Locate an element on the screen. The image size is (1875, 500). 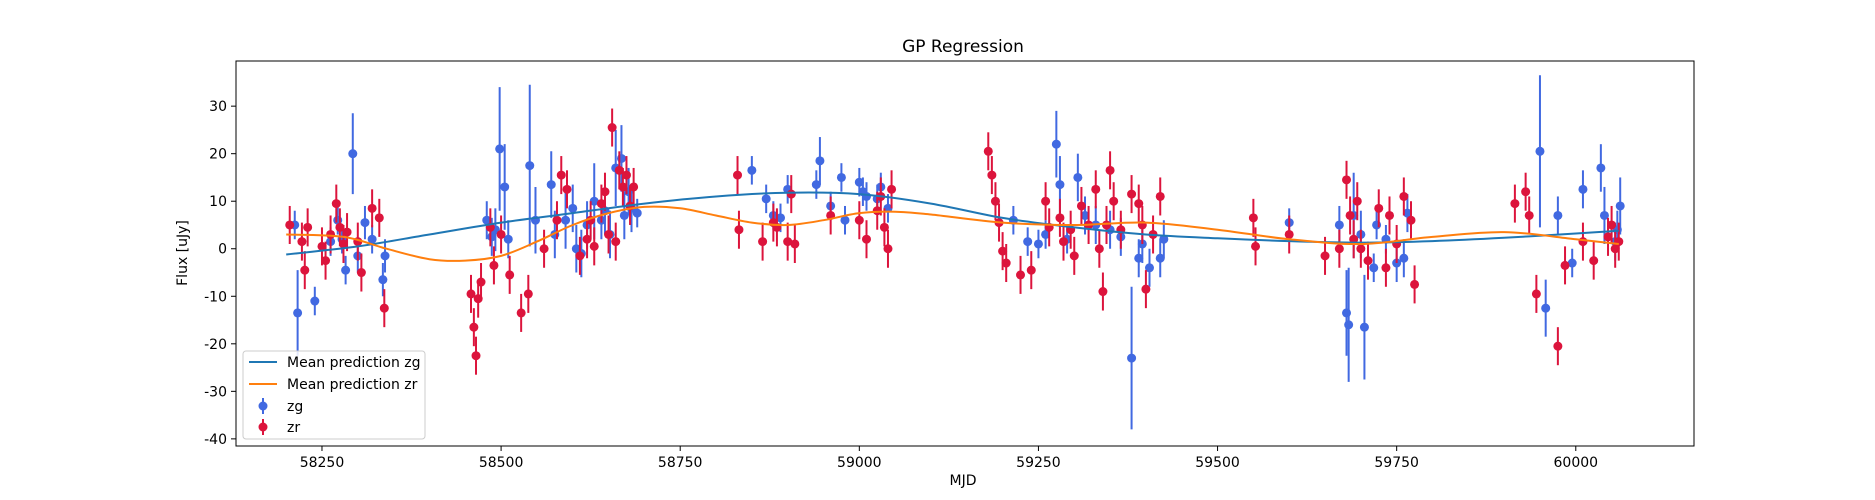
legend-entry-zr: zr is located at coordinates (293, 428).